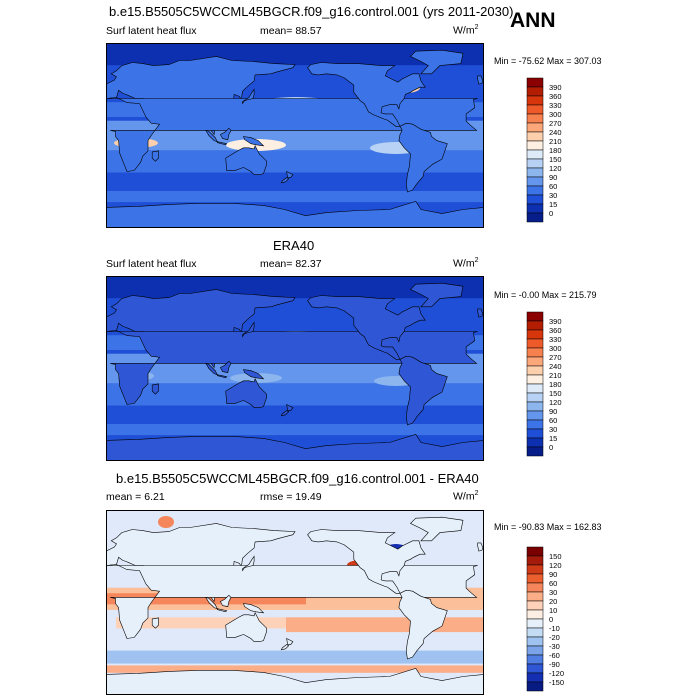 This screenshot has height=700, width=700. Describe the element at coordinates (555, 150) in the screenshot. I see `colorbar-tick-label: 180` at that location.